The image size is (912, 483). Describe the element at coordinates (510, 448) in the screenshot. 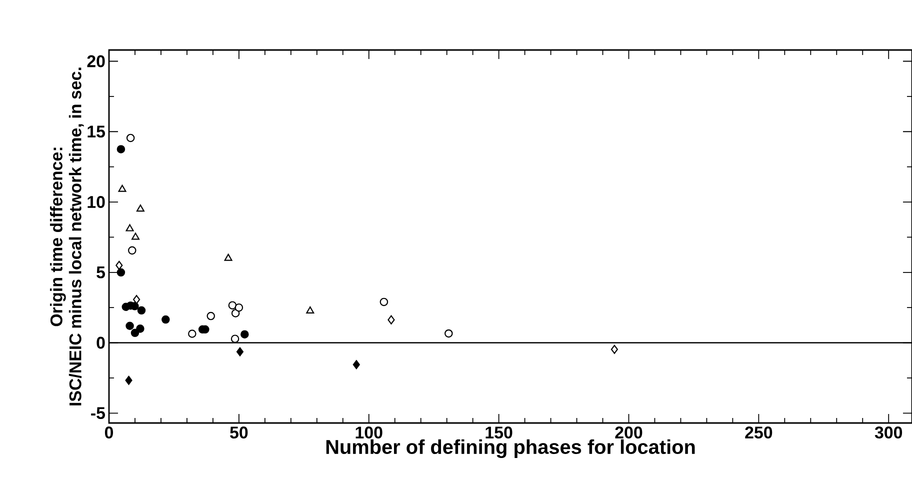

I see `x-axis-title: Number of defining phases for location` at that location.